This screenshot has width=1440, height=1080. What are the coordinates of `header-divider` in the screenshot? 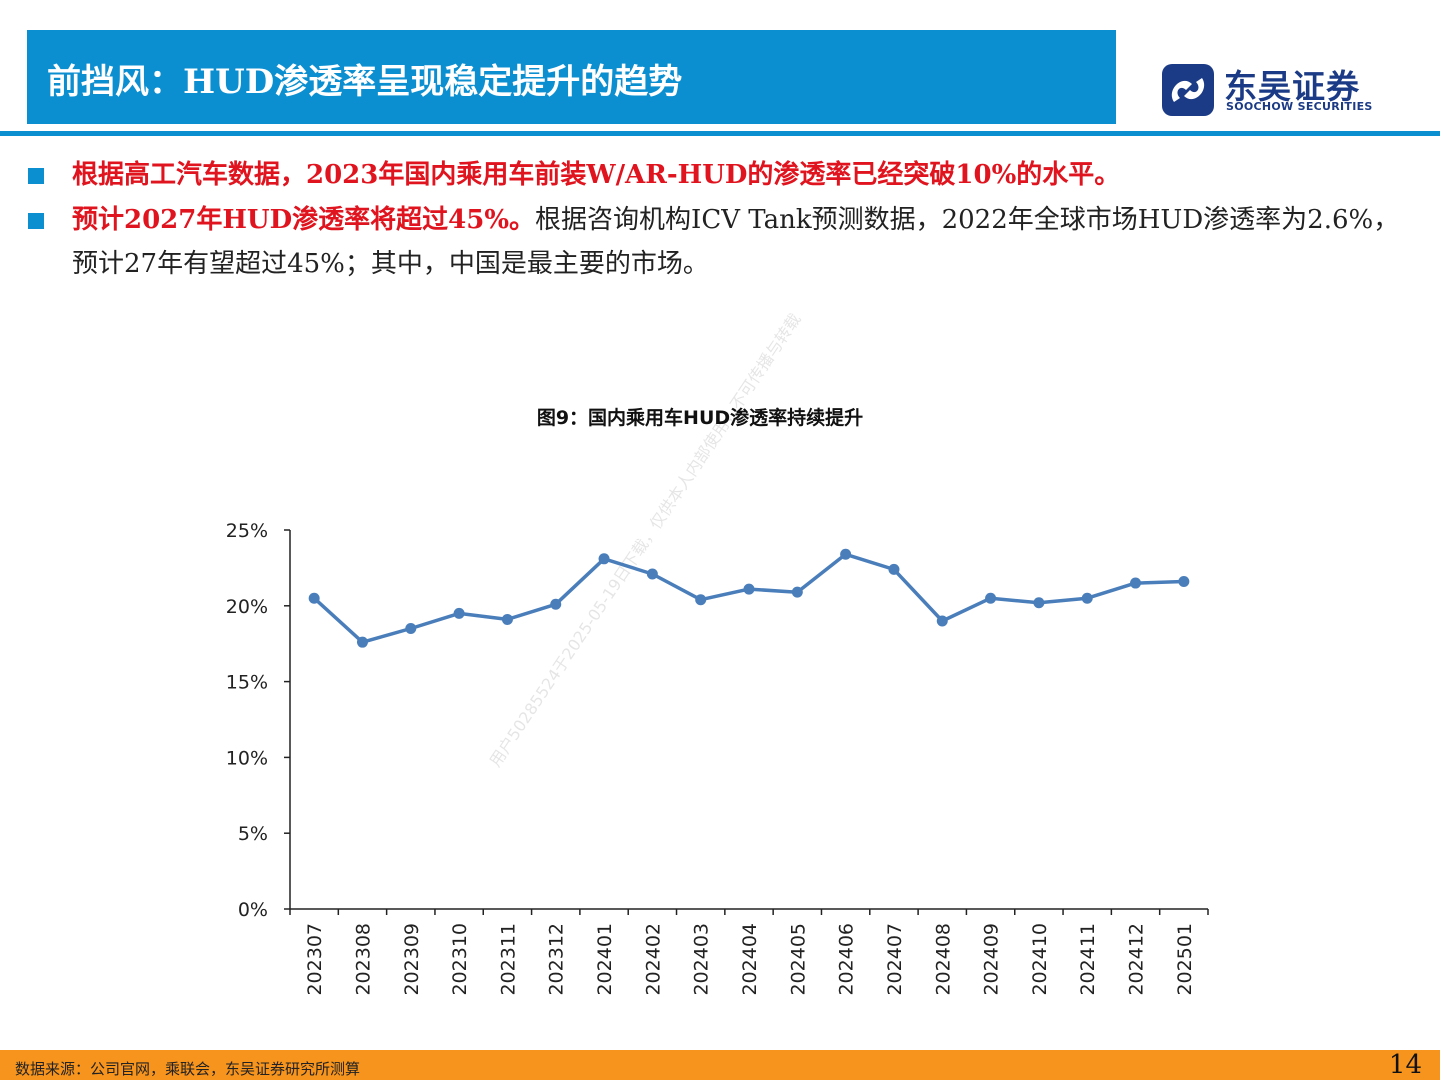 It's located at (720, 133).